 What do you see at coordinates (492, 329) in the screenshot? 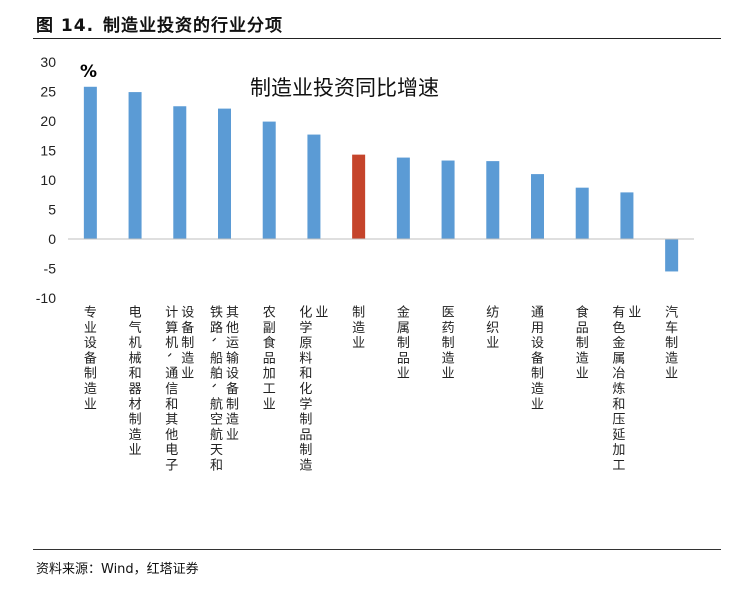
I see `x-tick-label: 纺织业` at bounding box center [492, 329].